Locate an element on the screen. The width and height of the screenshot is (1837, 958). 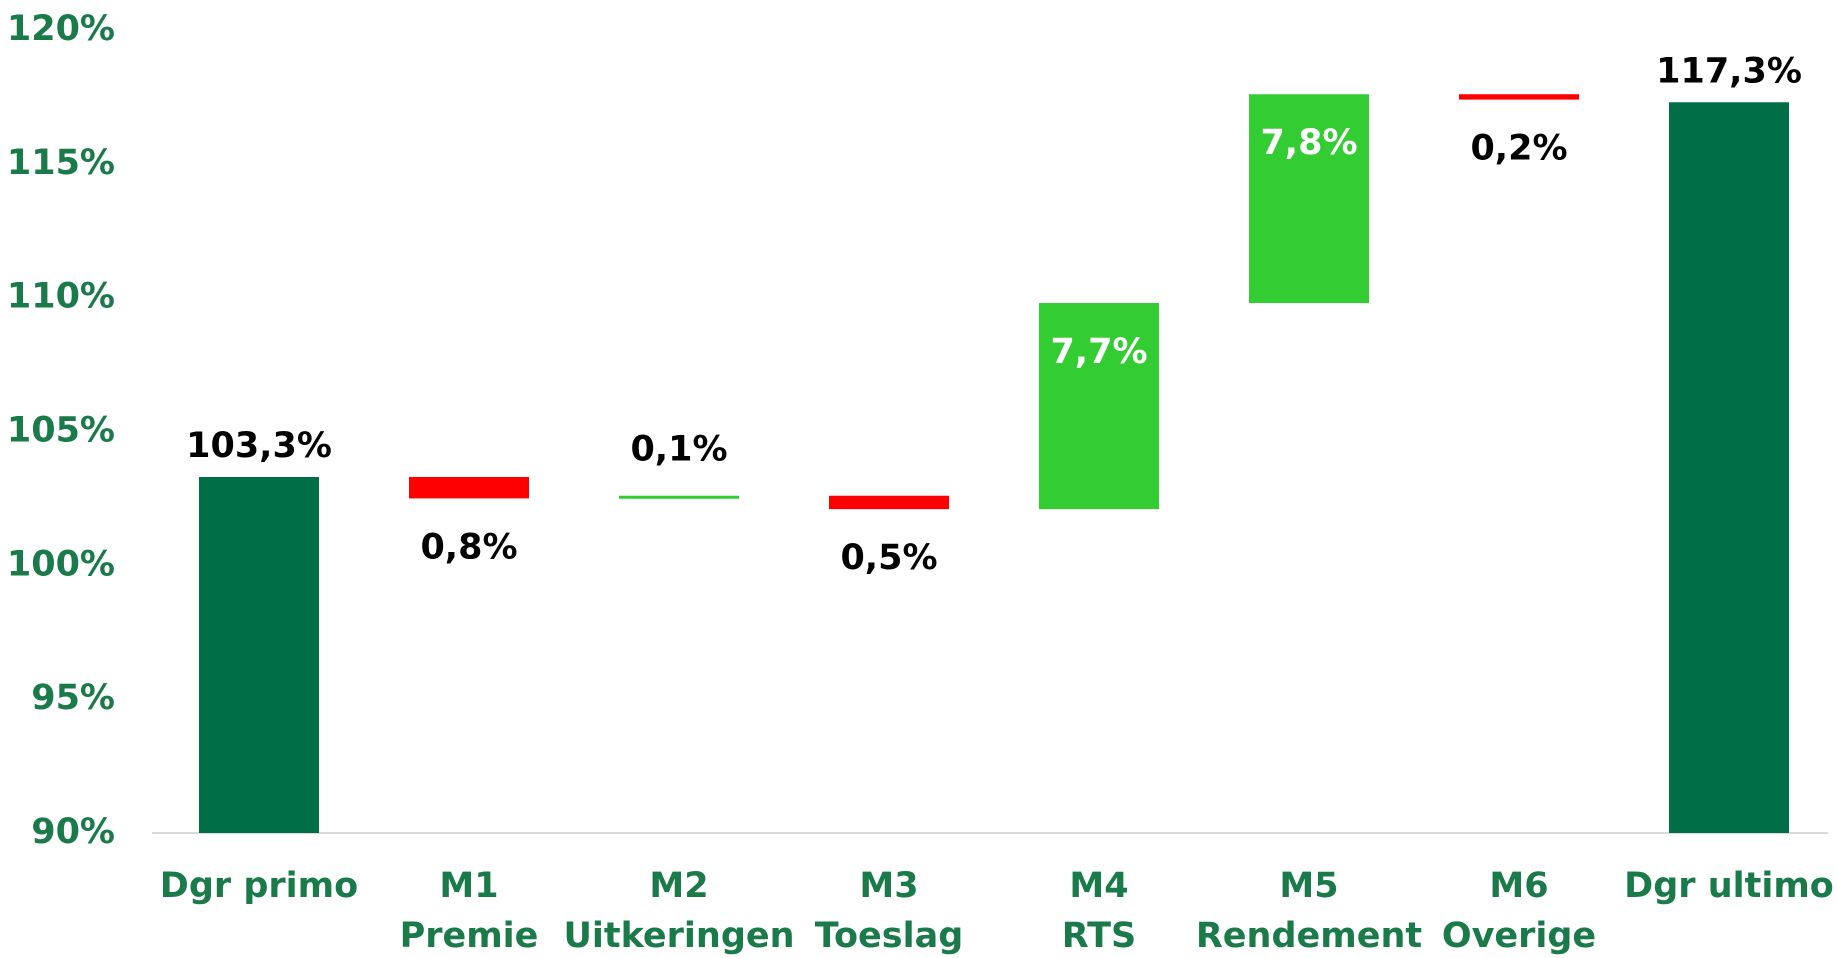
y-tick-label: 95% is located at coordinates (73, 698).